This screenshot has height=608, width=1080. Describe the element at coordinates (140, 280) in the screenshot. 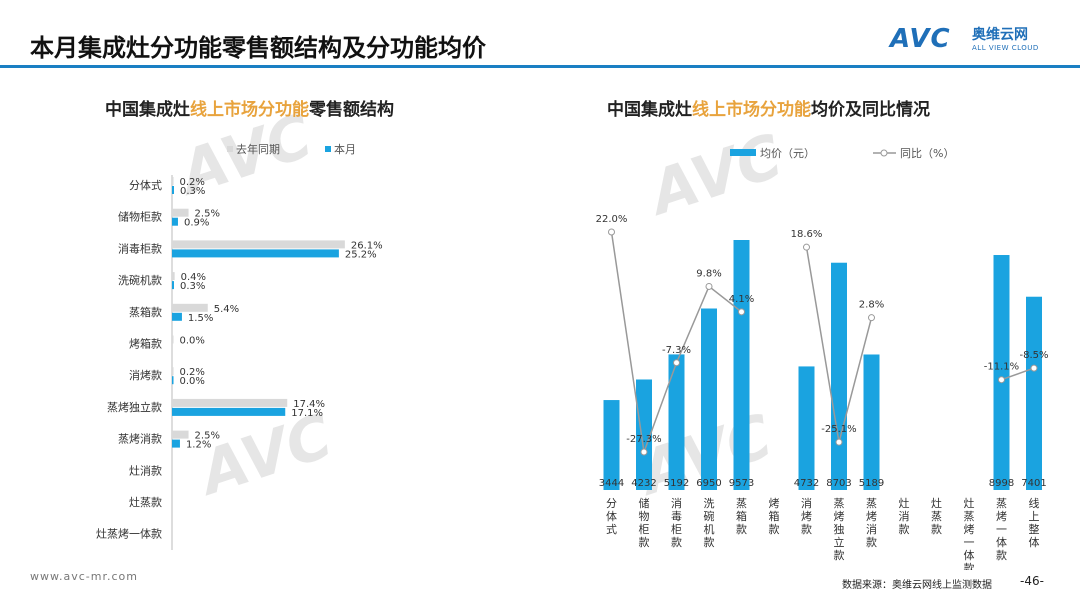

I see `category-label: 洗碗机款` at that location.